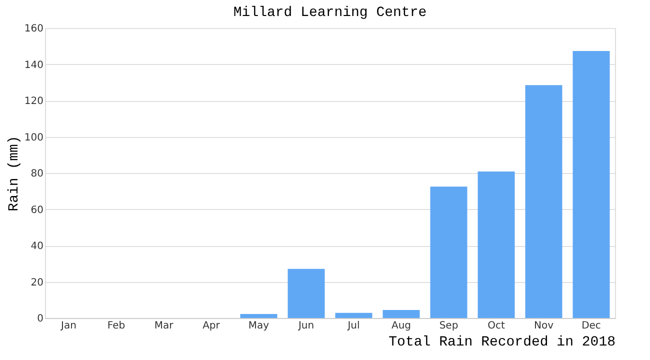 The width and height of the screenshot is (650, 360). I want to click on x-tick-label: Aug, so click(401, 326).